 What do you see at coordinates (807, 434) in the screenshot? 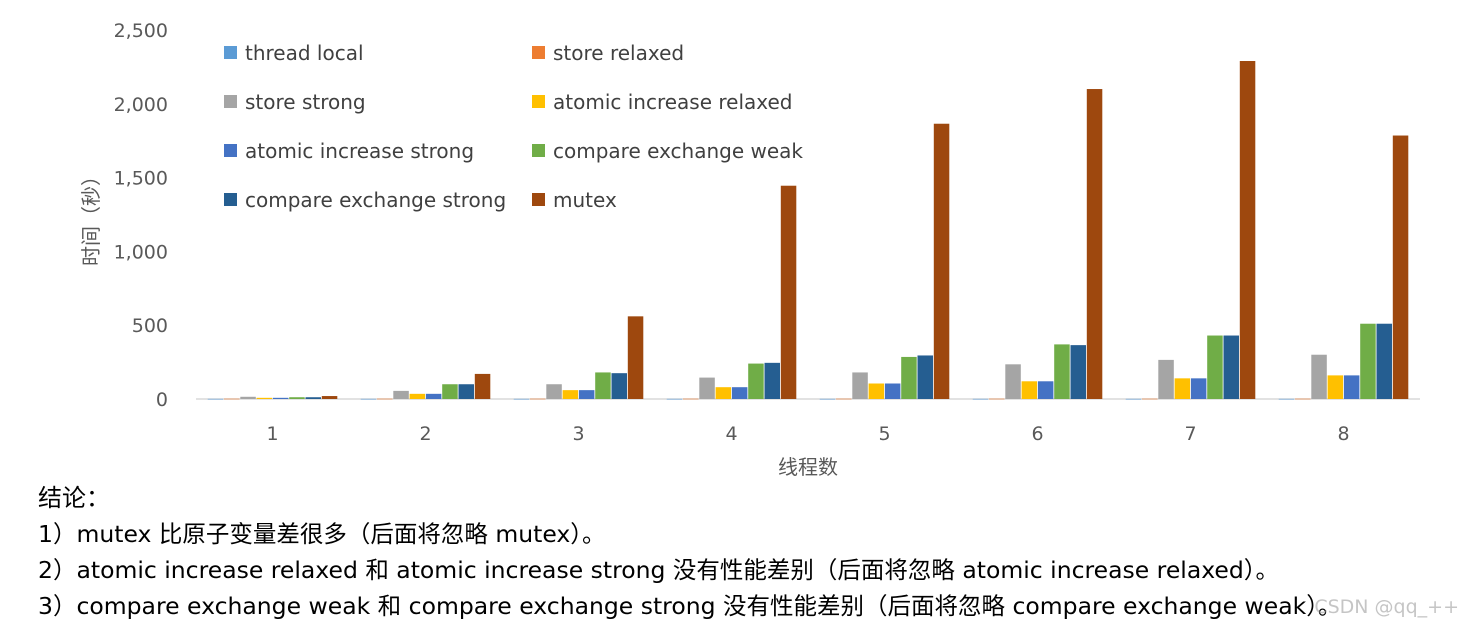
I see `x-axis-ticks: 1 2 3 4 5 6 7 8` at bounding box center [807, 434].